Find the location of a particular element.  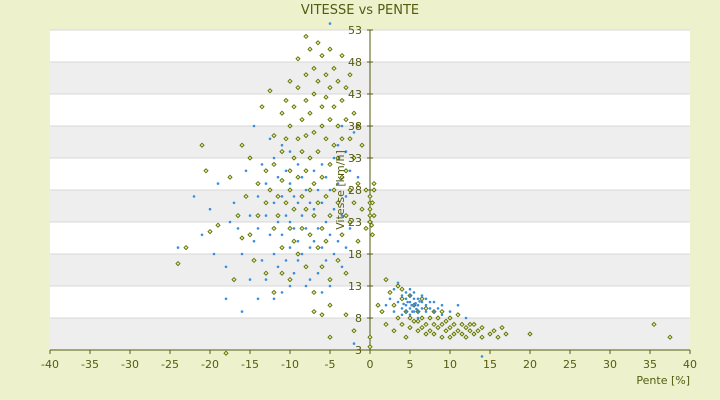

x-tick-label: -30 is located at coordinates (130, 364).